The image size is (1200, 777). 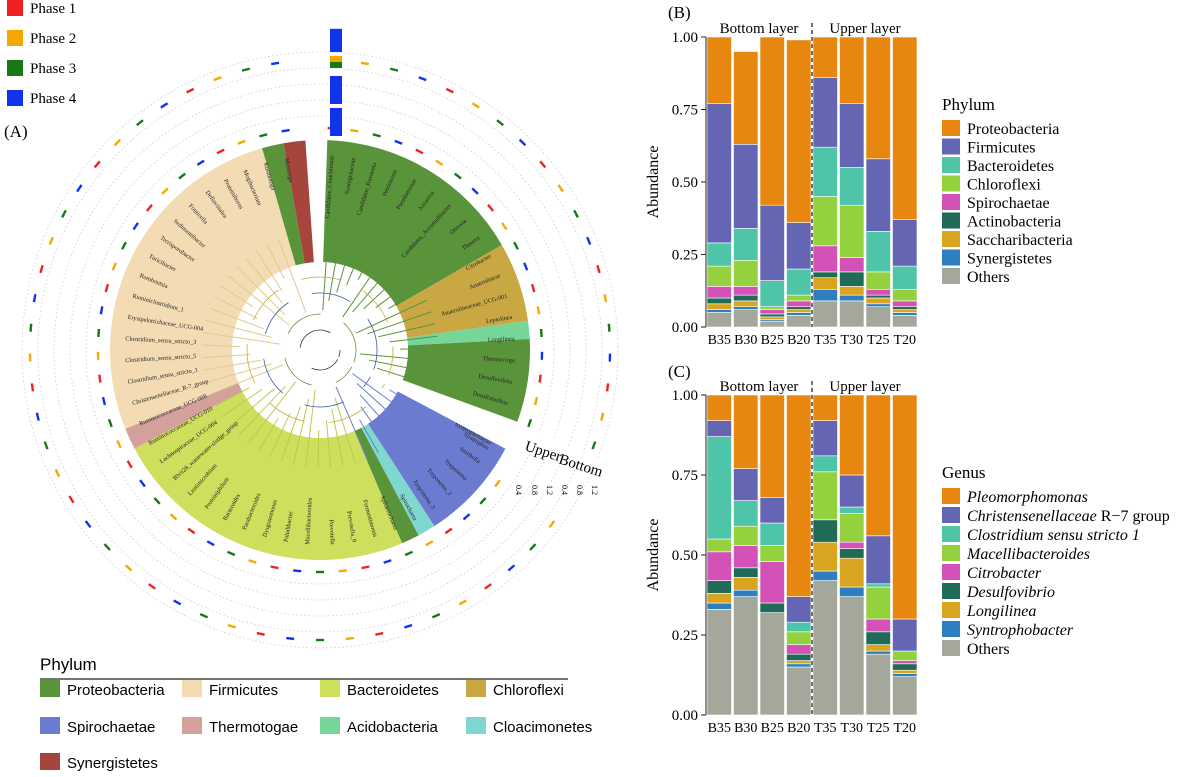 I want to click on phylum-sector-proteobacteria, so click(x=283, y=204).